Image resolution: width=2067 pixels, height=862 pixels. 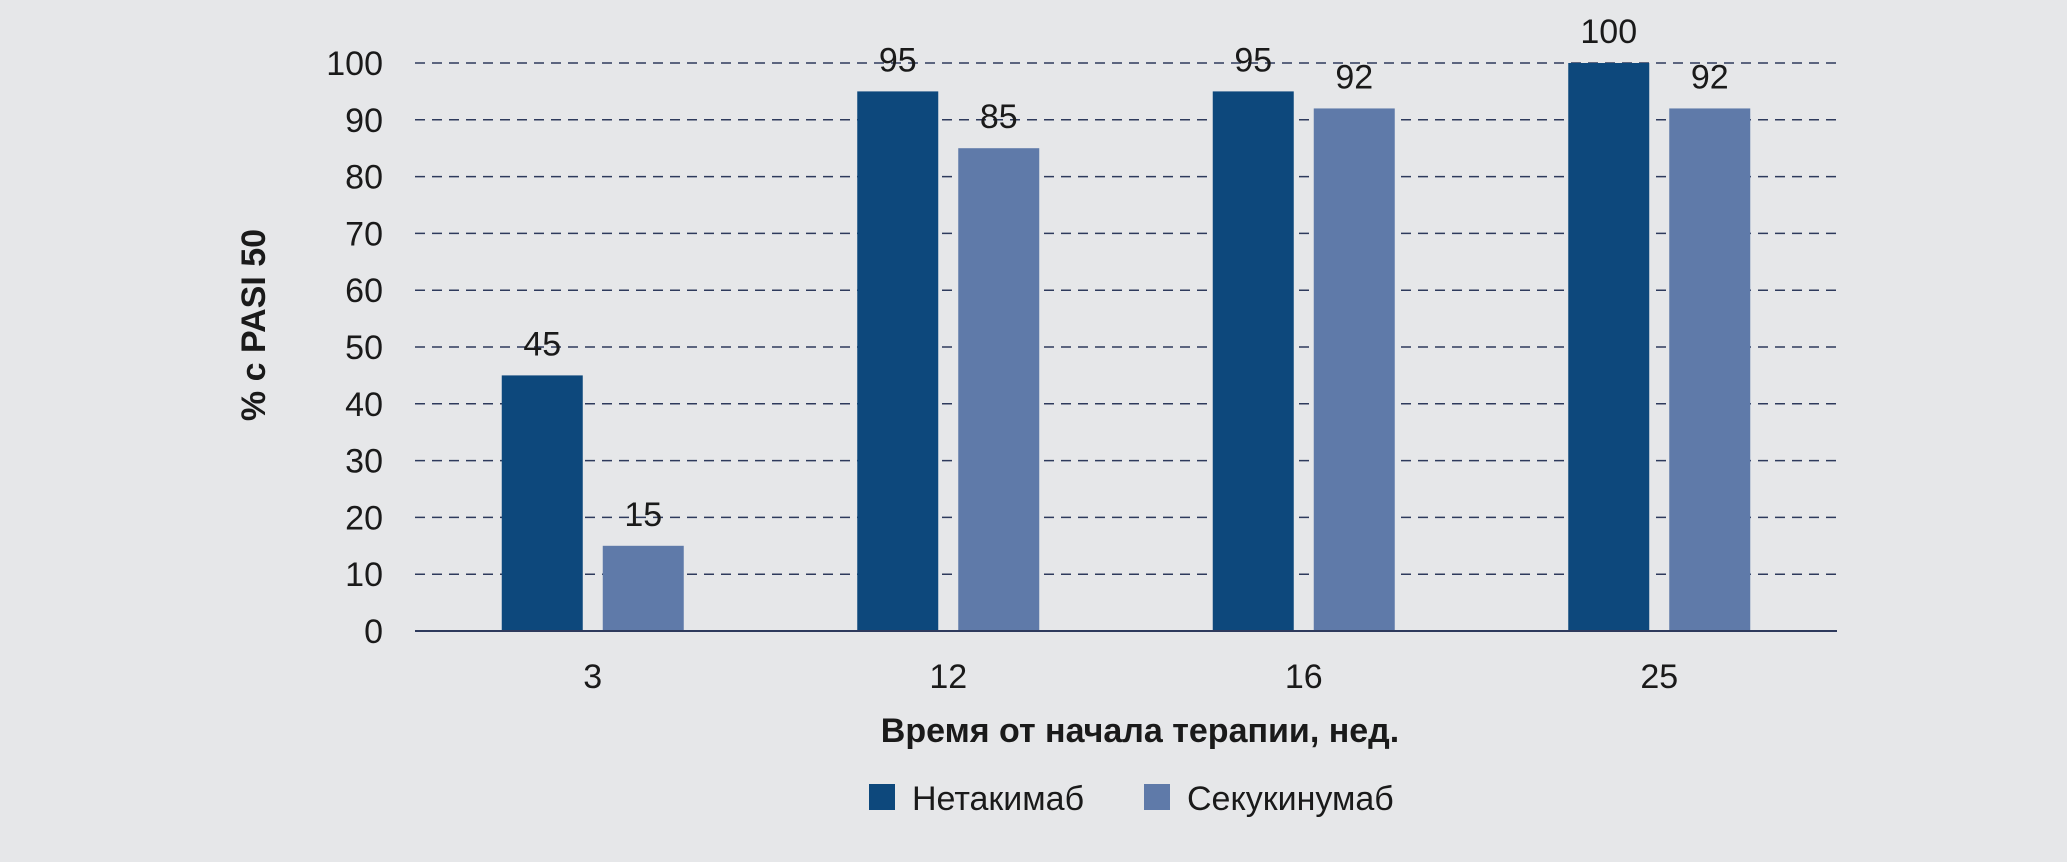 What do you see at coordinates (364, 462) in the screenshot?
I see `y-tick-label-30: 30` at bounding box center [364, 462].